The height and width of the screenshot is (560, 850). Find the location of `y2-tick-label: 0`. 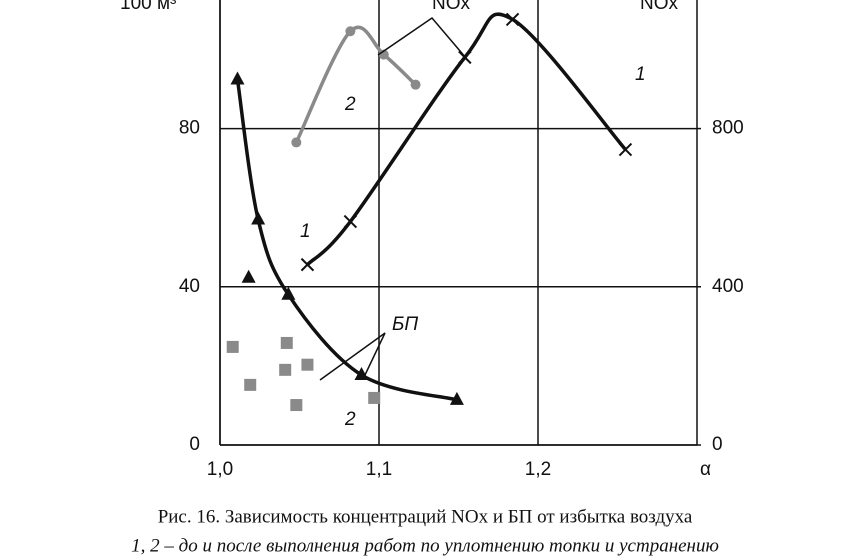

y2-tick-label: 0 is located at coordinates (717, 444).